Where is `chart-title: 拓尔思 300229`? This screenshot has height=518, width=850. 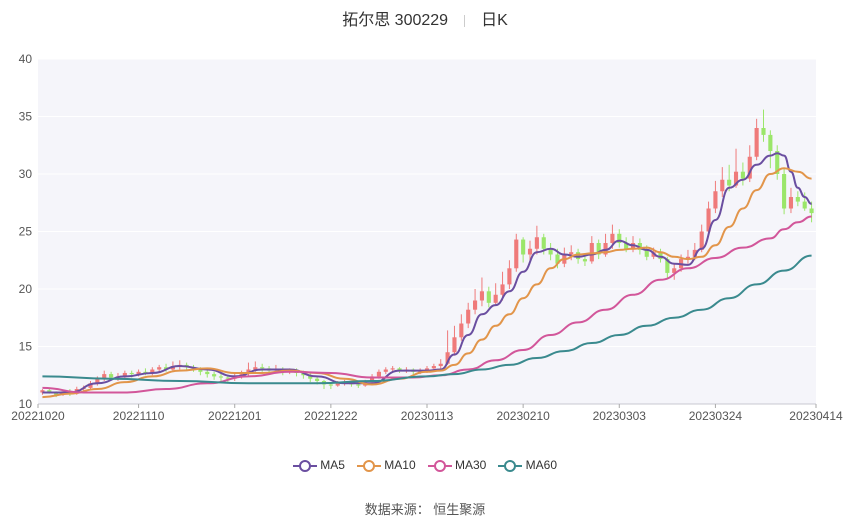
chart-title: 拓尔思 300229 is located at coordinates (395, 20).